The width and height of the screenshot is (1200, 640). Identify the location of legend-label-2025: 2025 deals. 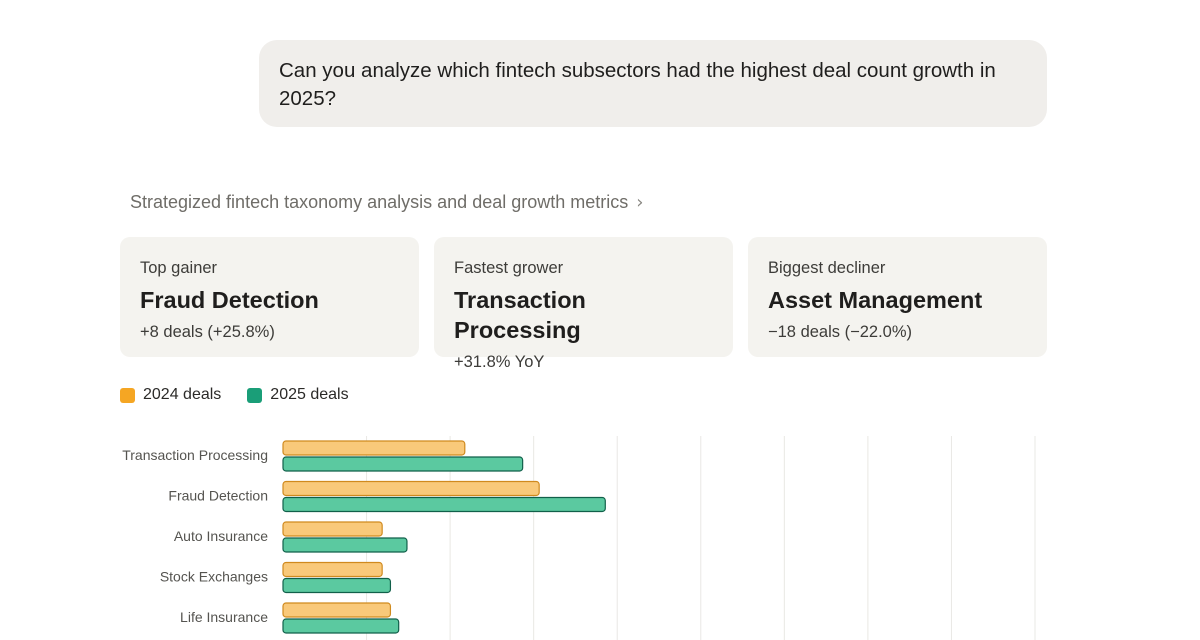
(309, 394).